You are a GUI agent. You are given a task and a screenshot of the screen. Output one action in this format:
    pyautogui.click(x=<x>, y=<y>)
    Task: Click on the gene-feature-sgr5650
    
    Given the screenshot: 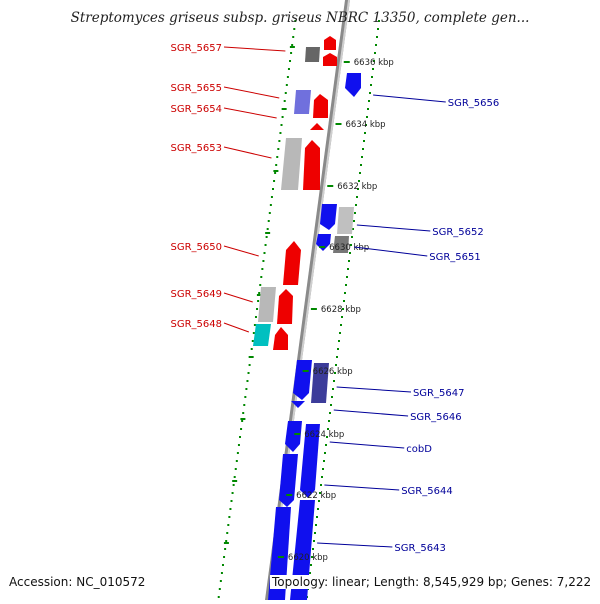 What is the action you would take?
    pyautogui.click(x=292, y=263)
    